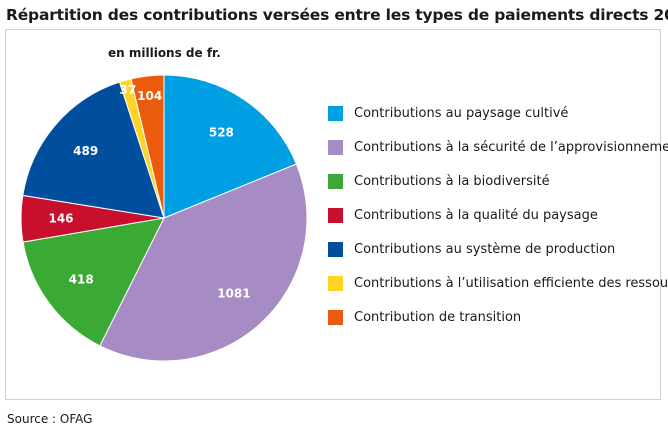 This screenshot has height=436, width=668. What do you see at coordinates (452, 181) in the screenshot?
I see `legend-label: Contributions à la biodiversité` at bounding box center [452, 181].